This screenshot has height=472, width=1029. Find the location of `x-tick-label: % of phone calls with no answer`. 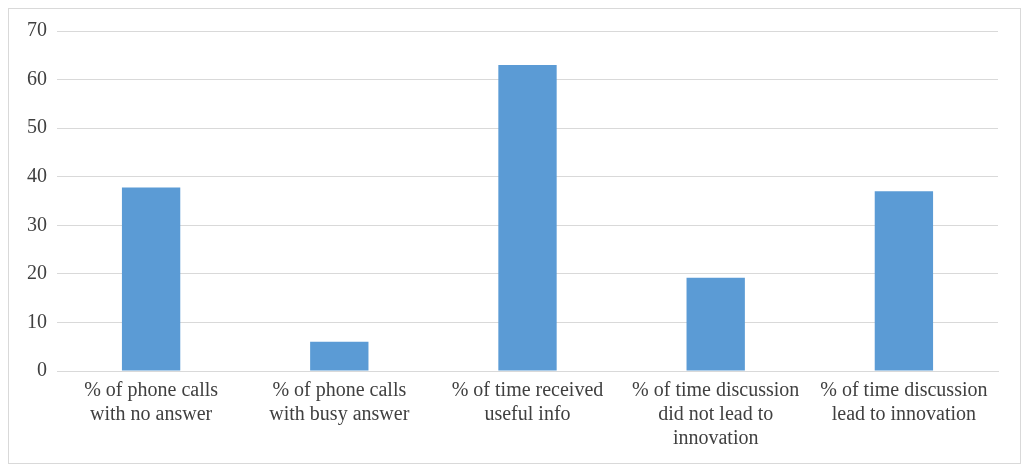

x-tick-label: % of phone calls with no answer is located at coordinates (151, 401).